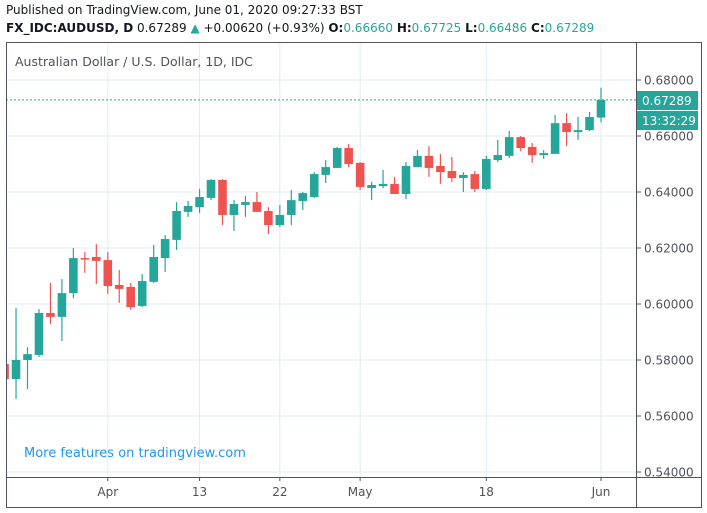 The image size is (707, 513). What do you see at coordinates (199, 492) in the screenshot?
I see `x-tick-label: 13` at bounding box center [199, 492].